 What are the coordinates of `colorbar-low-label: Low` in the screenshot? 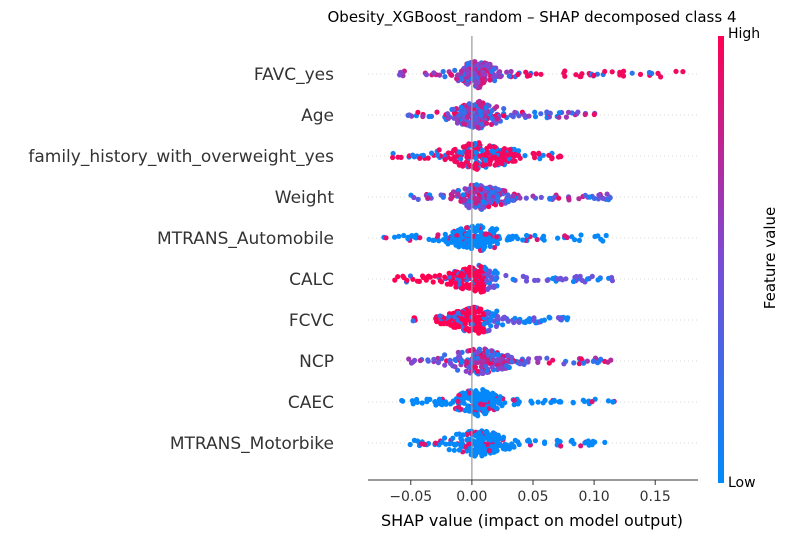 It's located at (742, 483).